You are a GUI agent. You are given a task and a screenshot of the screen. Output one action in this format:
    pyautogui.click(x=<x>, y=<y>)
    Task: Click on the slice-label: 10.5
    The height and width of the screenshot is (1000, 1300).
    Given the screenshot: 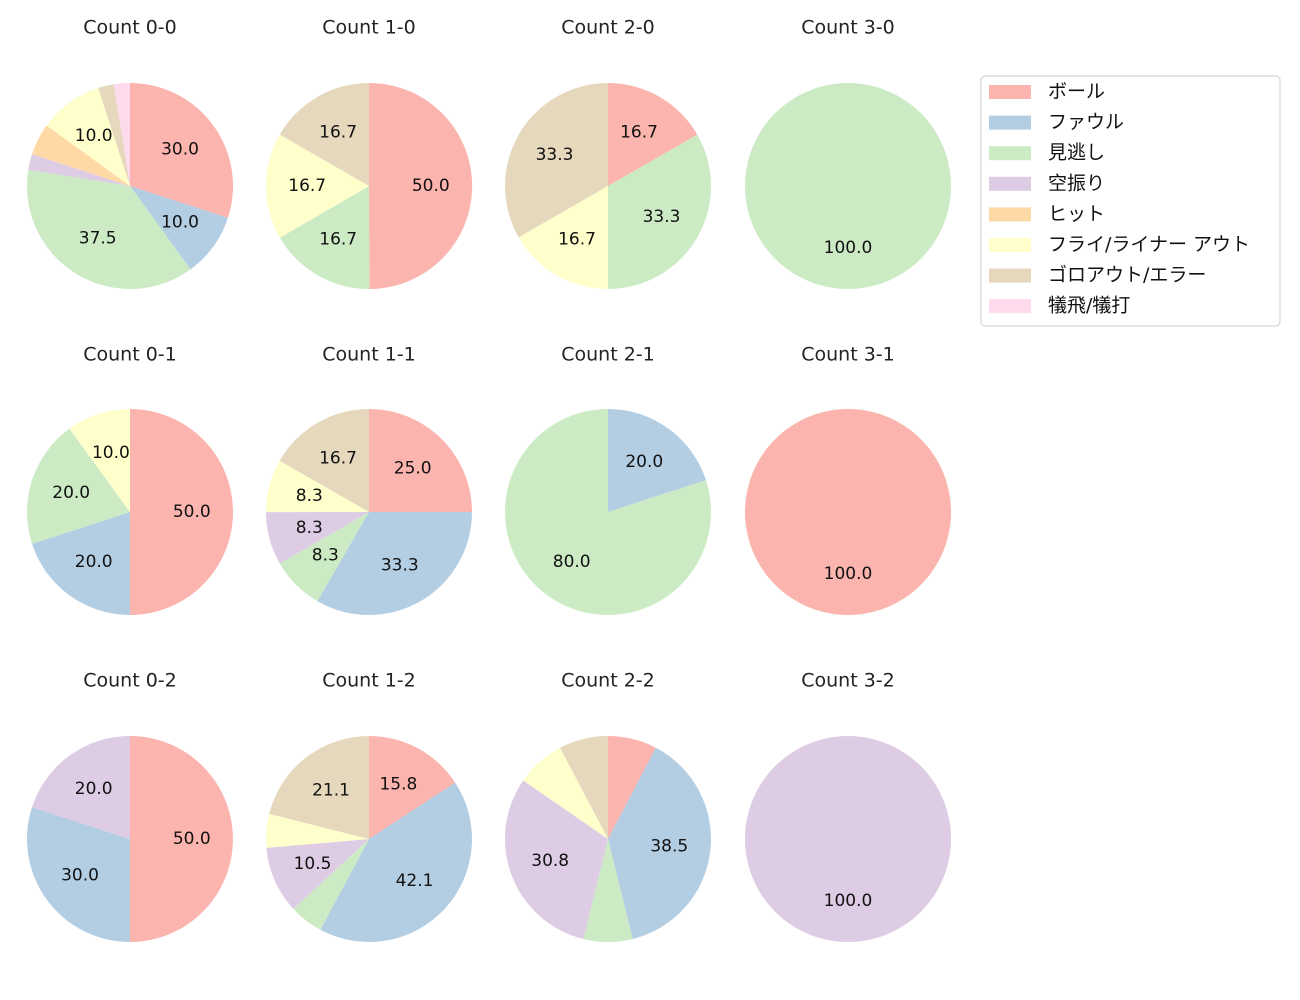 What is the action you would take?
    pyautogui.click(x=313, y=864)
    